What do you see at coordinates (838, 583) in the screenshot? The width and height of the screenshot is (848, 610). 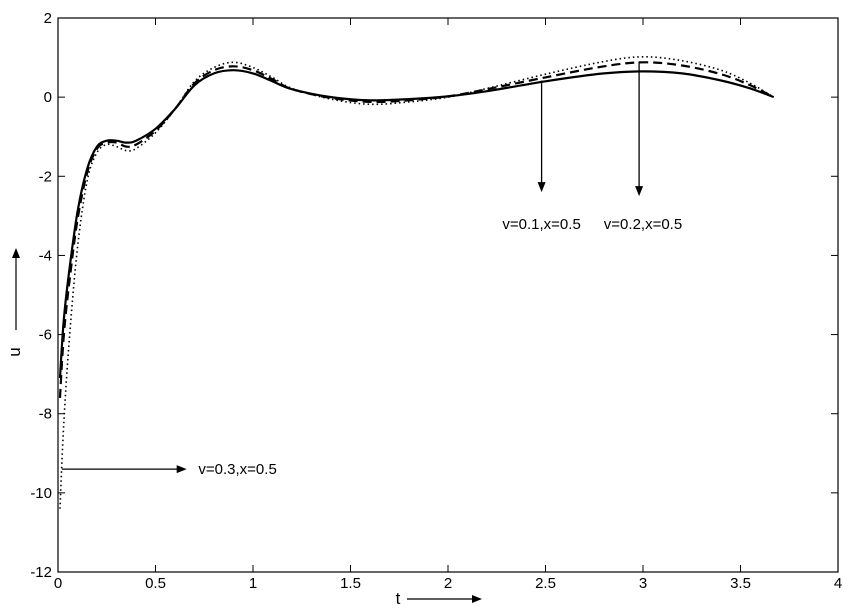 I see `x-tick-label: 4` at bounding box center [838, 583].